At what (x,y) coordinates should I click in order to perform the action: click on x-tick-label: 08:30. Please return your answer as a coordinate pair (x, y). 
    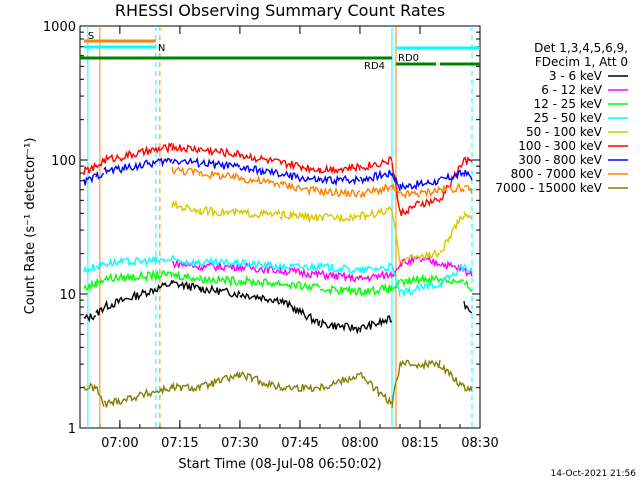
    Looking at the image, I should click on (479, 443).